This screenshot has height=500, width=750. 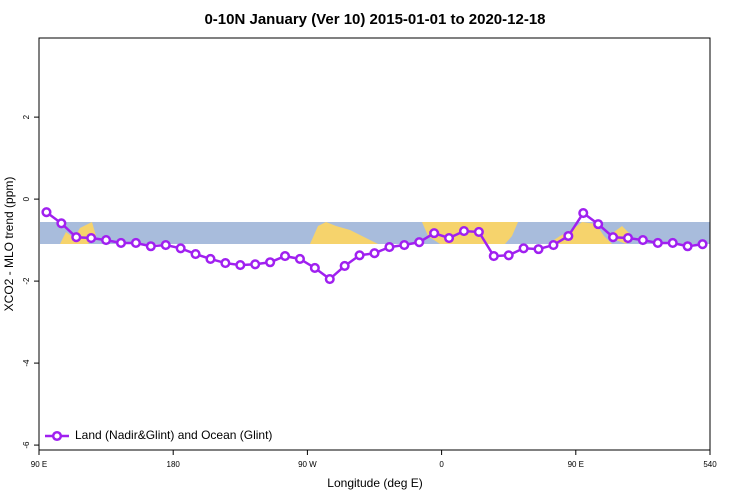 What do you see at coordinates (374, 483) in the screenshot?
I see `x-axis-label: Longitude (deg E)` at bounding box center [374, 483].